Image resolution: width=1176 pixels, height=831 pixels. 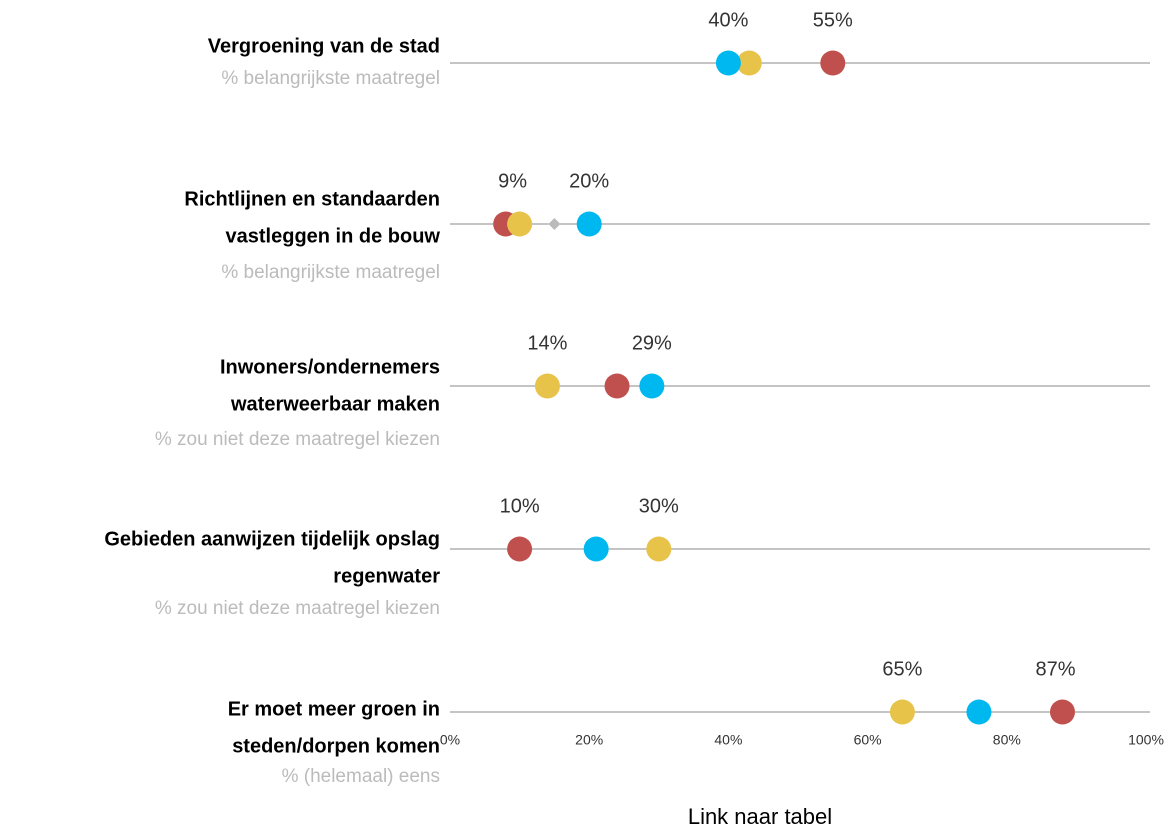 I want to click on value-label: 55%, so click(x=833, y=20).